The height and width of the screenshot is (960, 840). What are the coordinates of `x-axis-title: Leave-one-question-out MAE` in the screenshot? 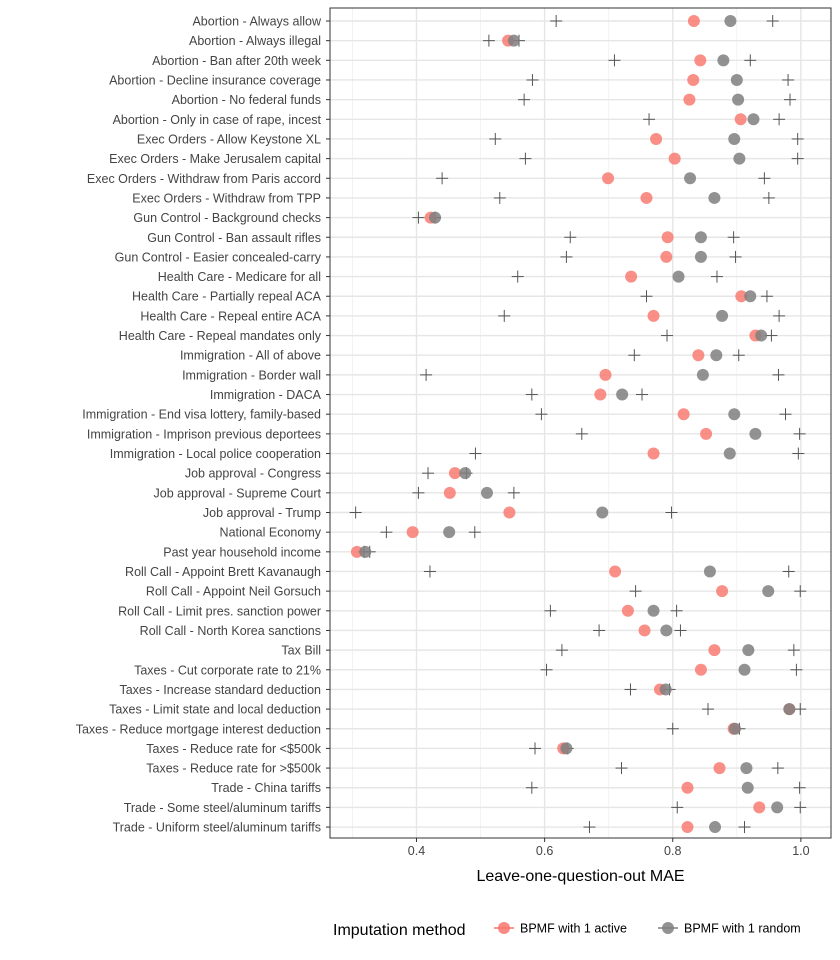 It's located at (580, 876).